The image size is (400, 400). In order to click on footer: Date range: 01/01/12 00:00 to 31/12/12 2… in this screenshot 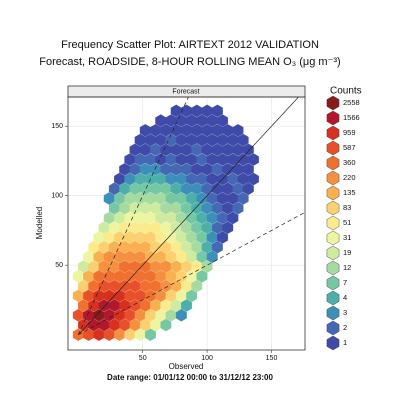, I will do `click(190, 377)`.